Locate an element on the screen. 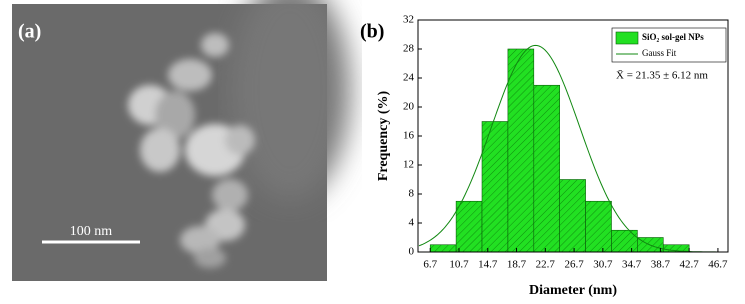 Image resolution: width=745 pixels, height=304 pixels. y-tick-label: 8 is located at coordinates (412, 194).